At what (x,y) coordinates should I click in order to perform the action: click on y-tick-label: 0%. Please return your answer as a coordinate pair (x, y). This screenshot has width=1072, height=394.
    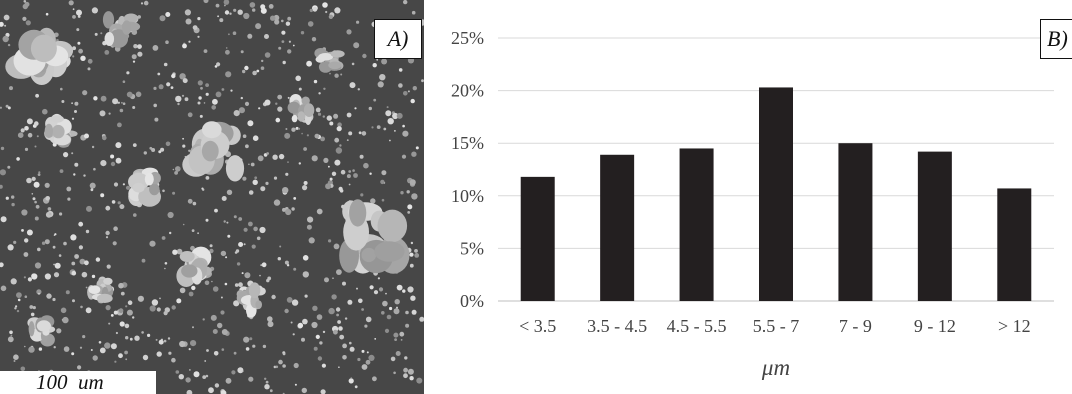
    Looking at the image, I should click on (472, 301).